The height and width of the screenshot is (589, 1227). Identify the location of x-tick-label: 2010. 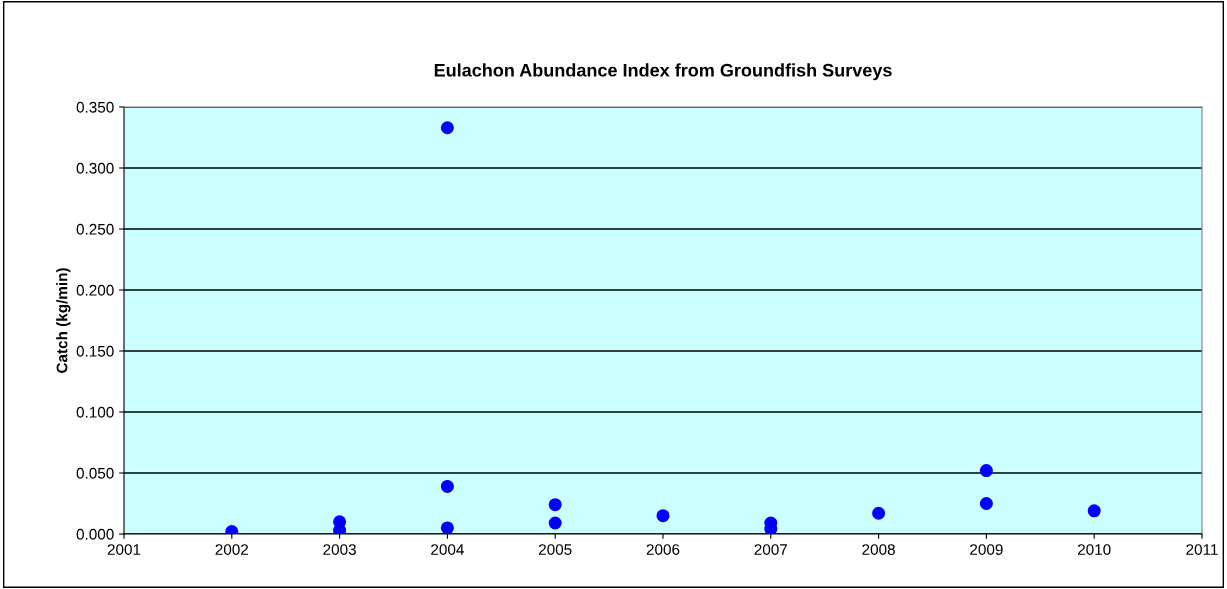
(1094, 549).